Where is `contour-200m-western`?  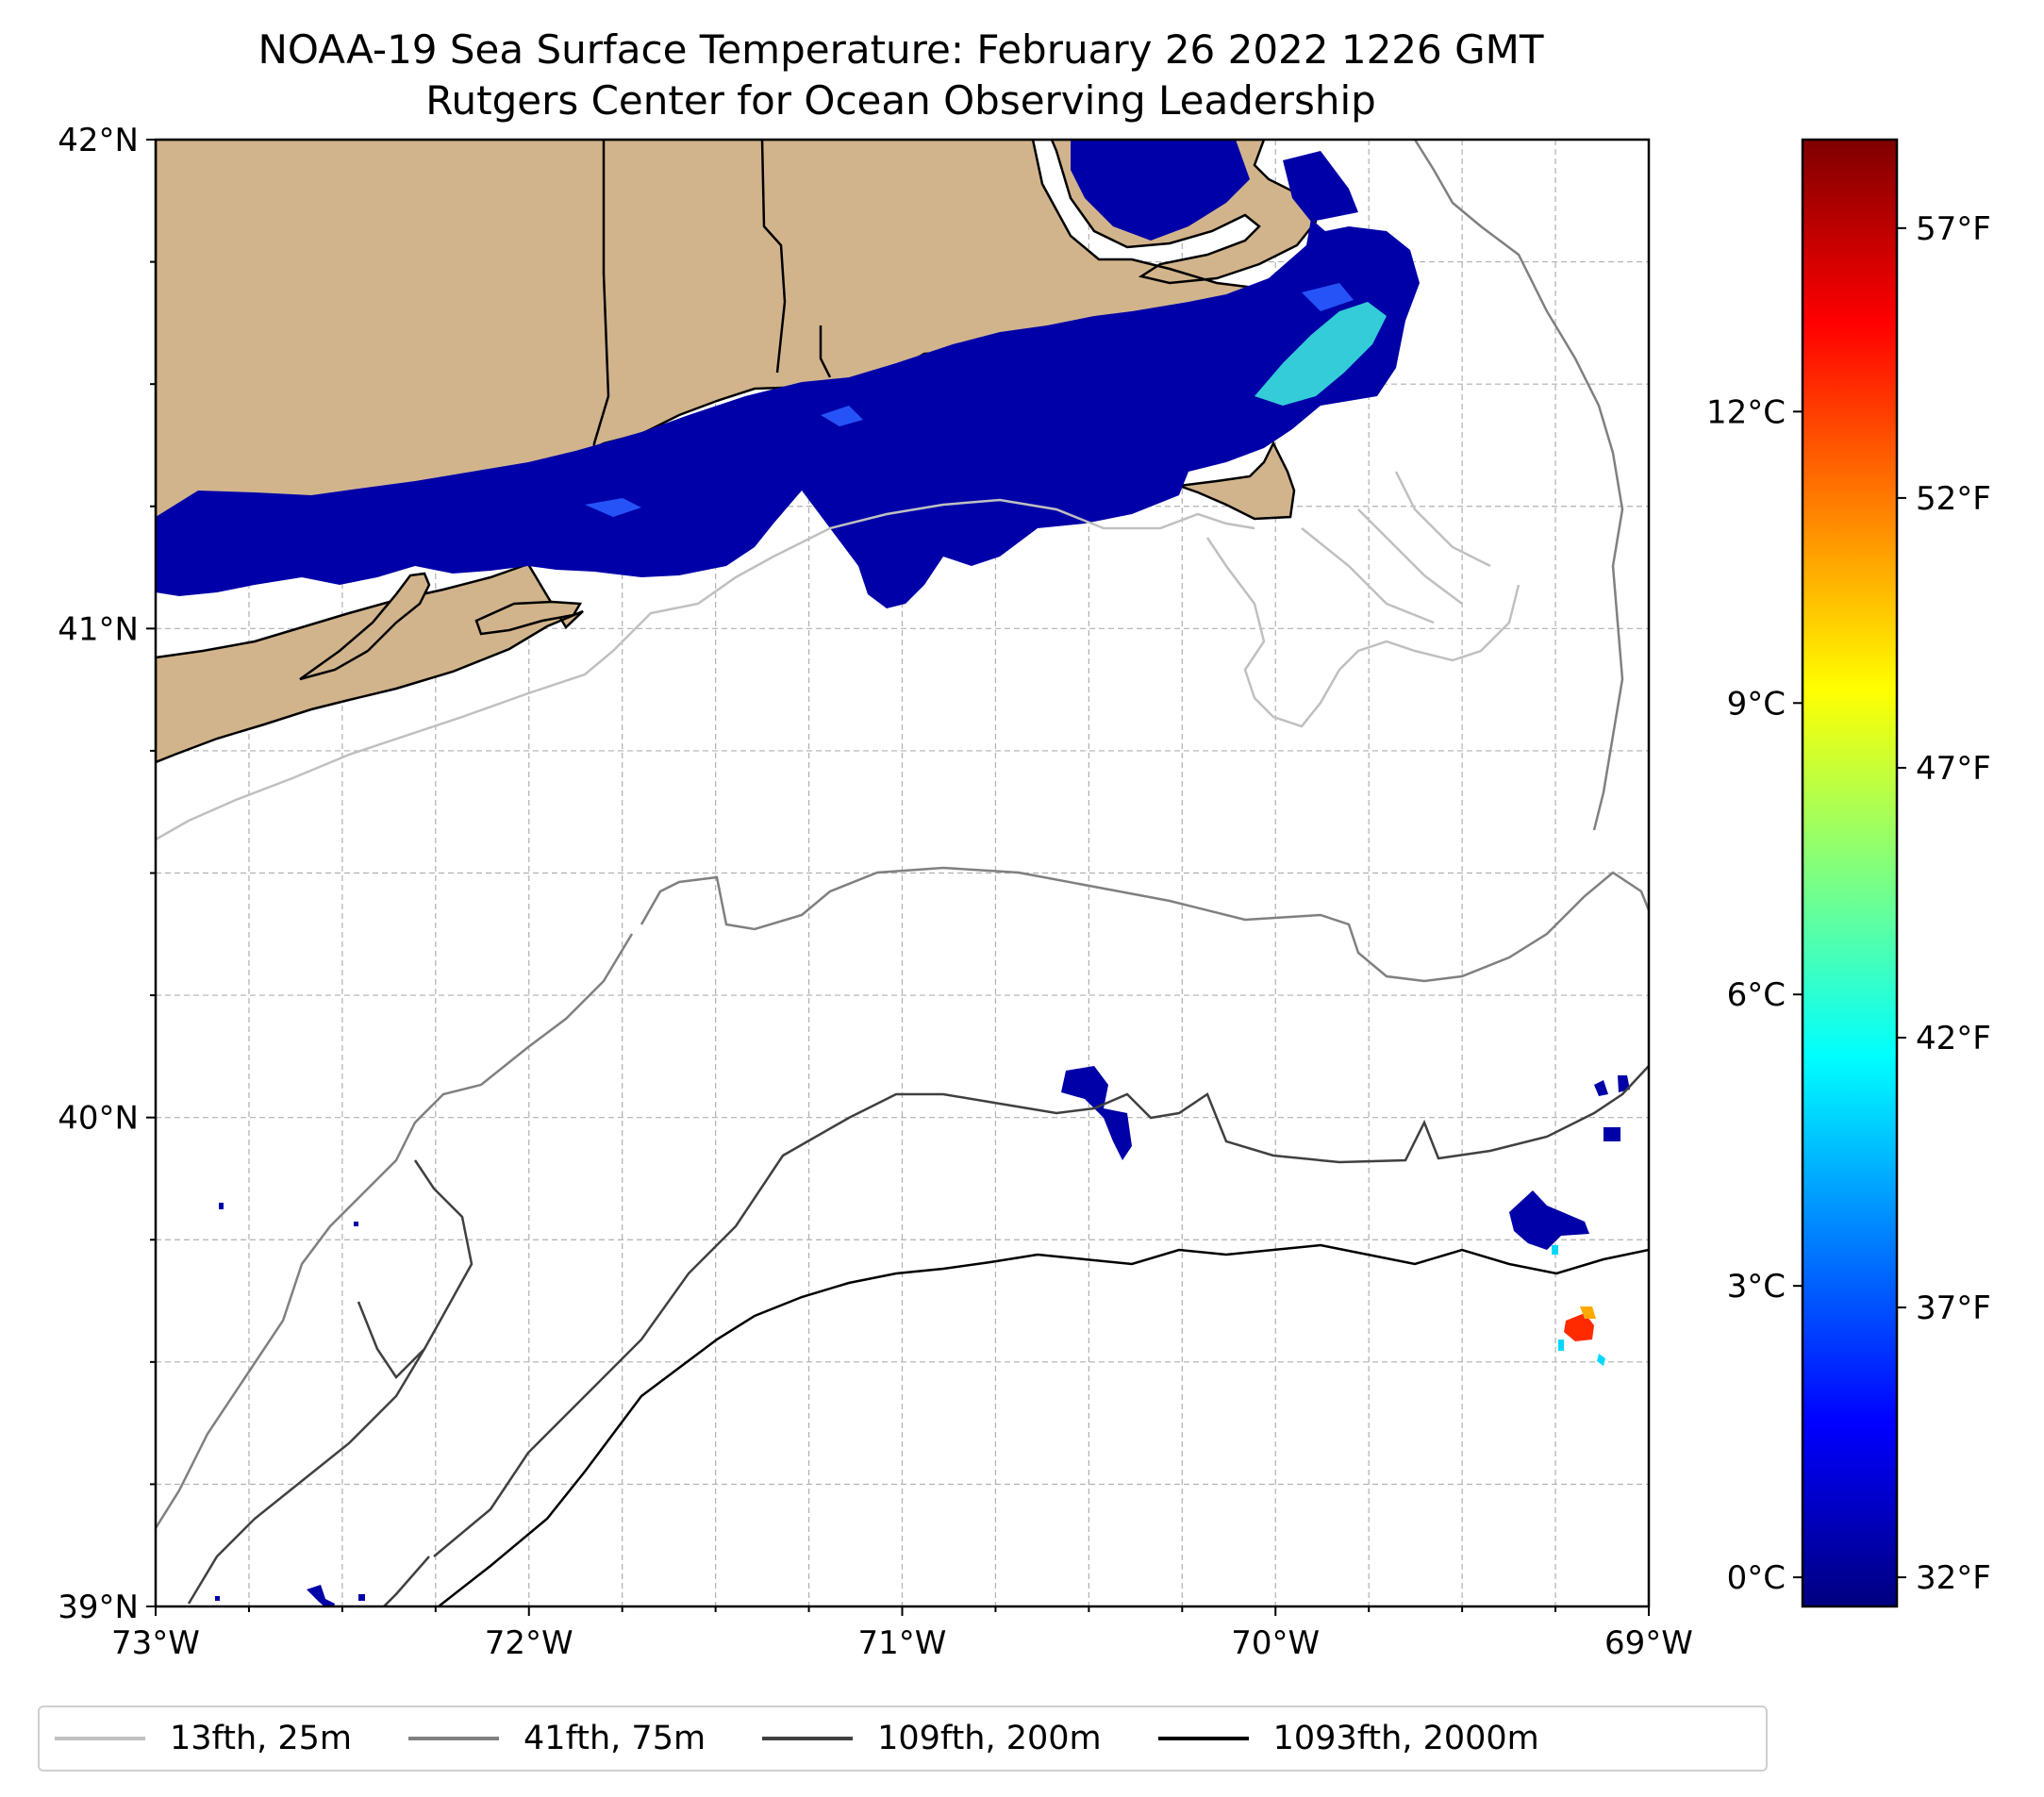
contour-200m-western is located at coordinates (331, 1382).